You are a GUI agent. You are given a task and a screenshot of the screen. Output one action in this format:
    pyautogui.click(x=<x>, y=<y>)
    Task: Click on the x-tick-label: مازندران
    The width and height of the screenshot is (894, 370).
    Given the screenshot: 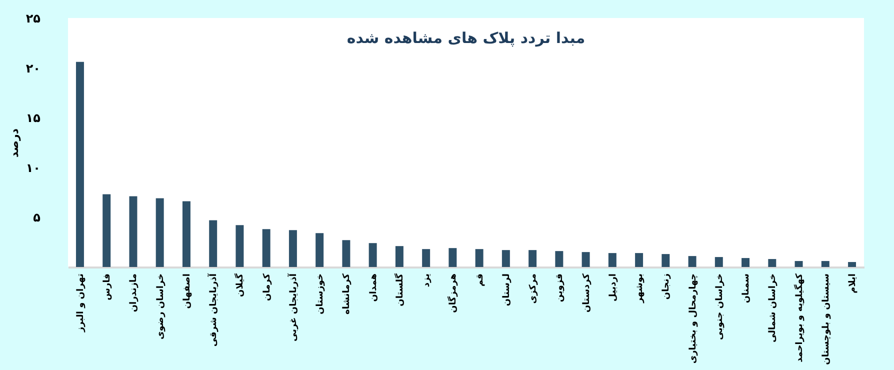 What is the action you would take?
    pyautogui.click(x=134, y=293)
    